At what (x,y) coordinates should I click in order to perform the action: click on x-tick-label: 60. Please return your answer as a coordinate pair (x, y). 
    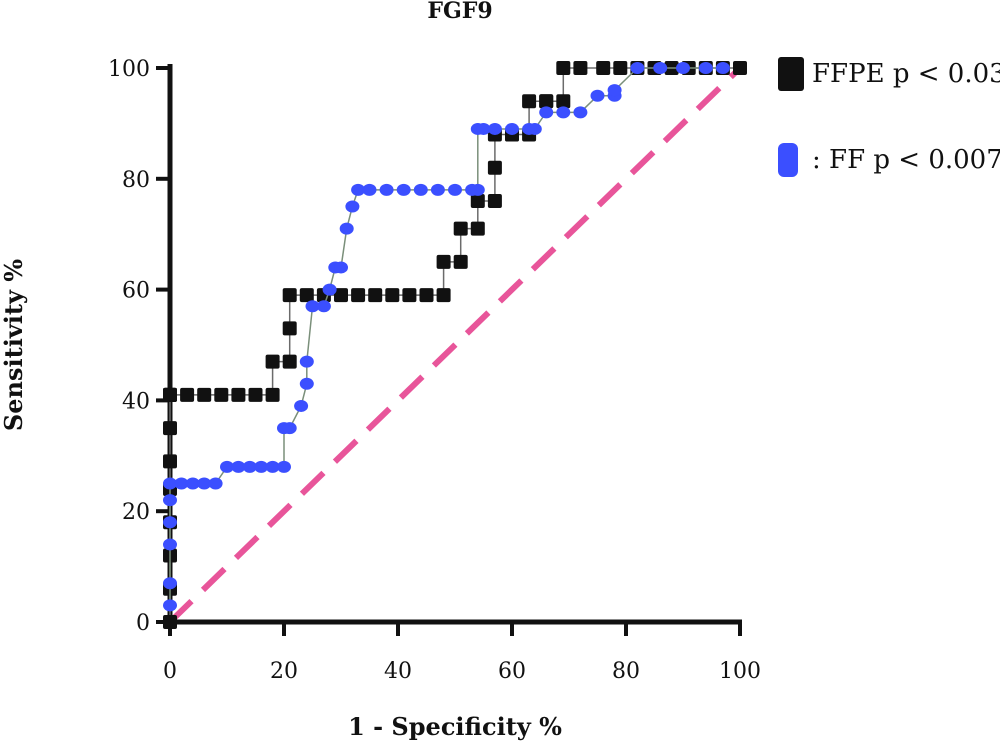
    Looking at the image, I should click on (512, 671).